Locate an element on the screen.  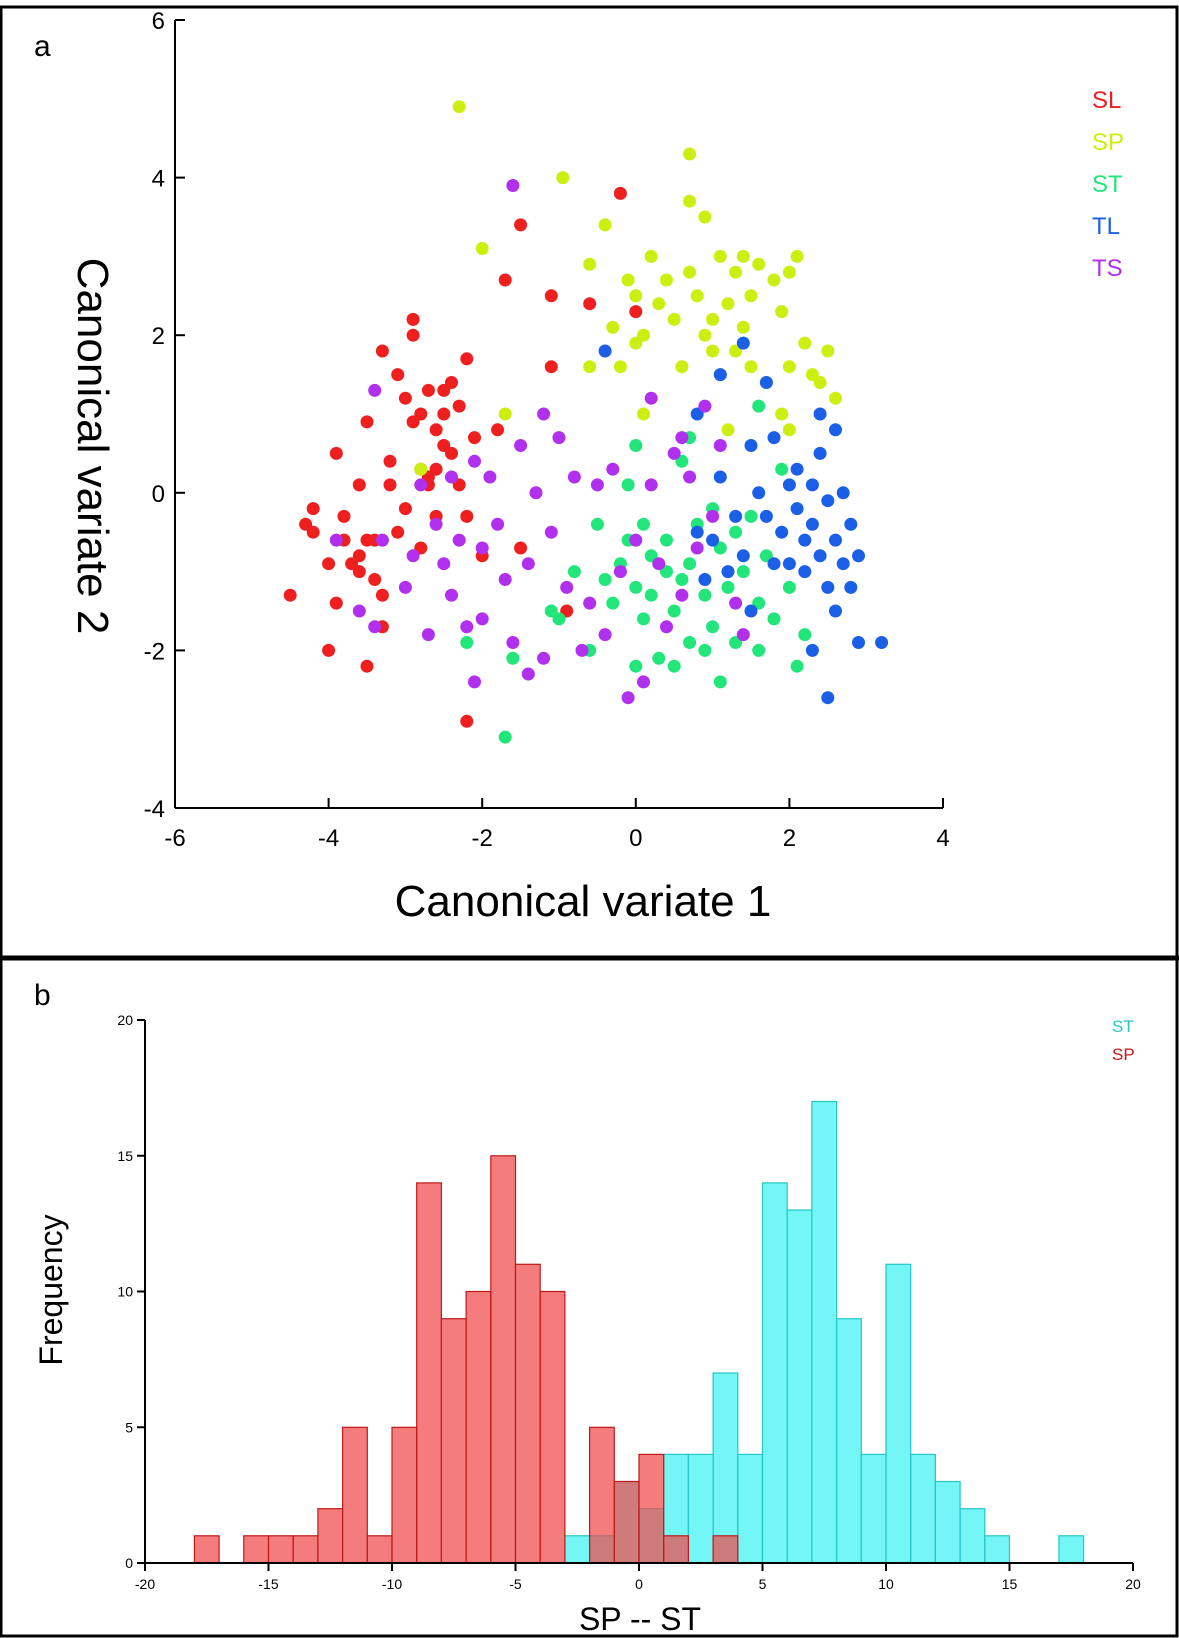
y-tick-label-a: 4 is located at coordinates (158, 179).